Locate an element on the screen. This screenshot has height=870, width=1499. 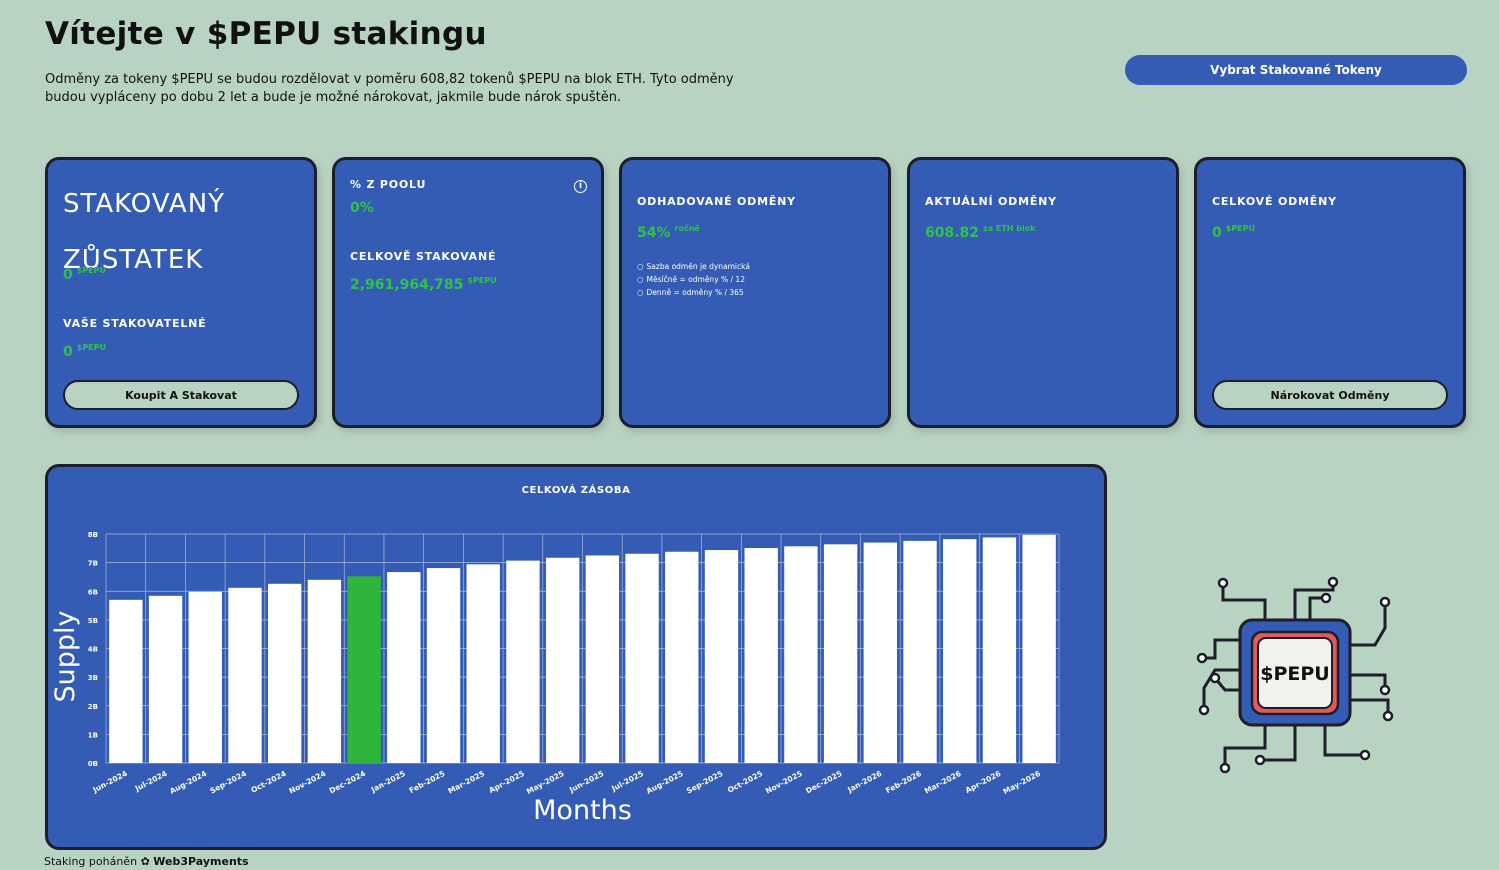
total-staked-label: CELKOVĚ STAKOVANÉ is located at coordinates (423, 256).